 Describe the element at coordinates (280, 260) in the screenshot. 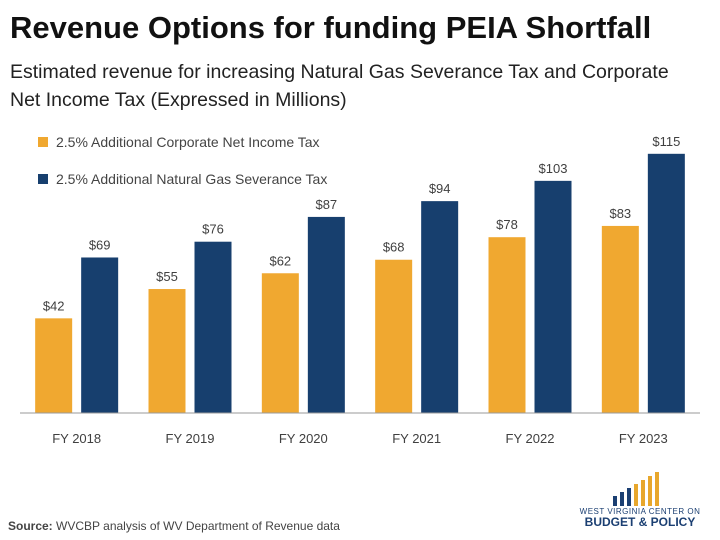

I see `data-label-corporate: $62` at that location.